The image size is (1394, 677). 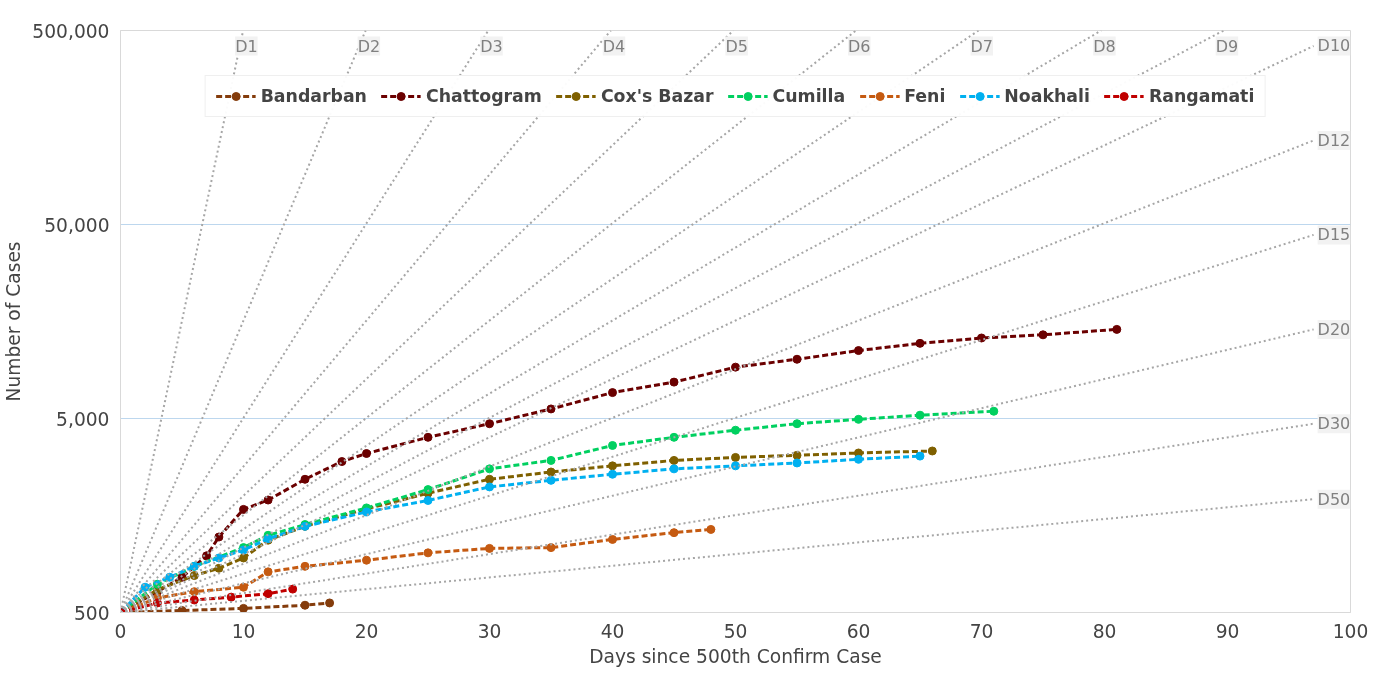 What do you see at coordinates (858, 631) in the screenshot?
I see `x-tick-label: 60` at bounding box center [858, 631].